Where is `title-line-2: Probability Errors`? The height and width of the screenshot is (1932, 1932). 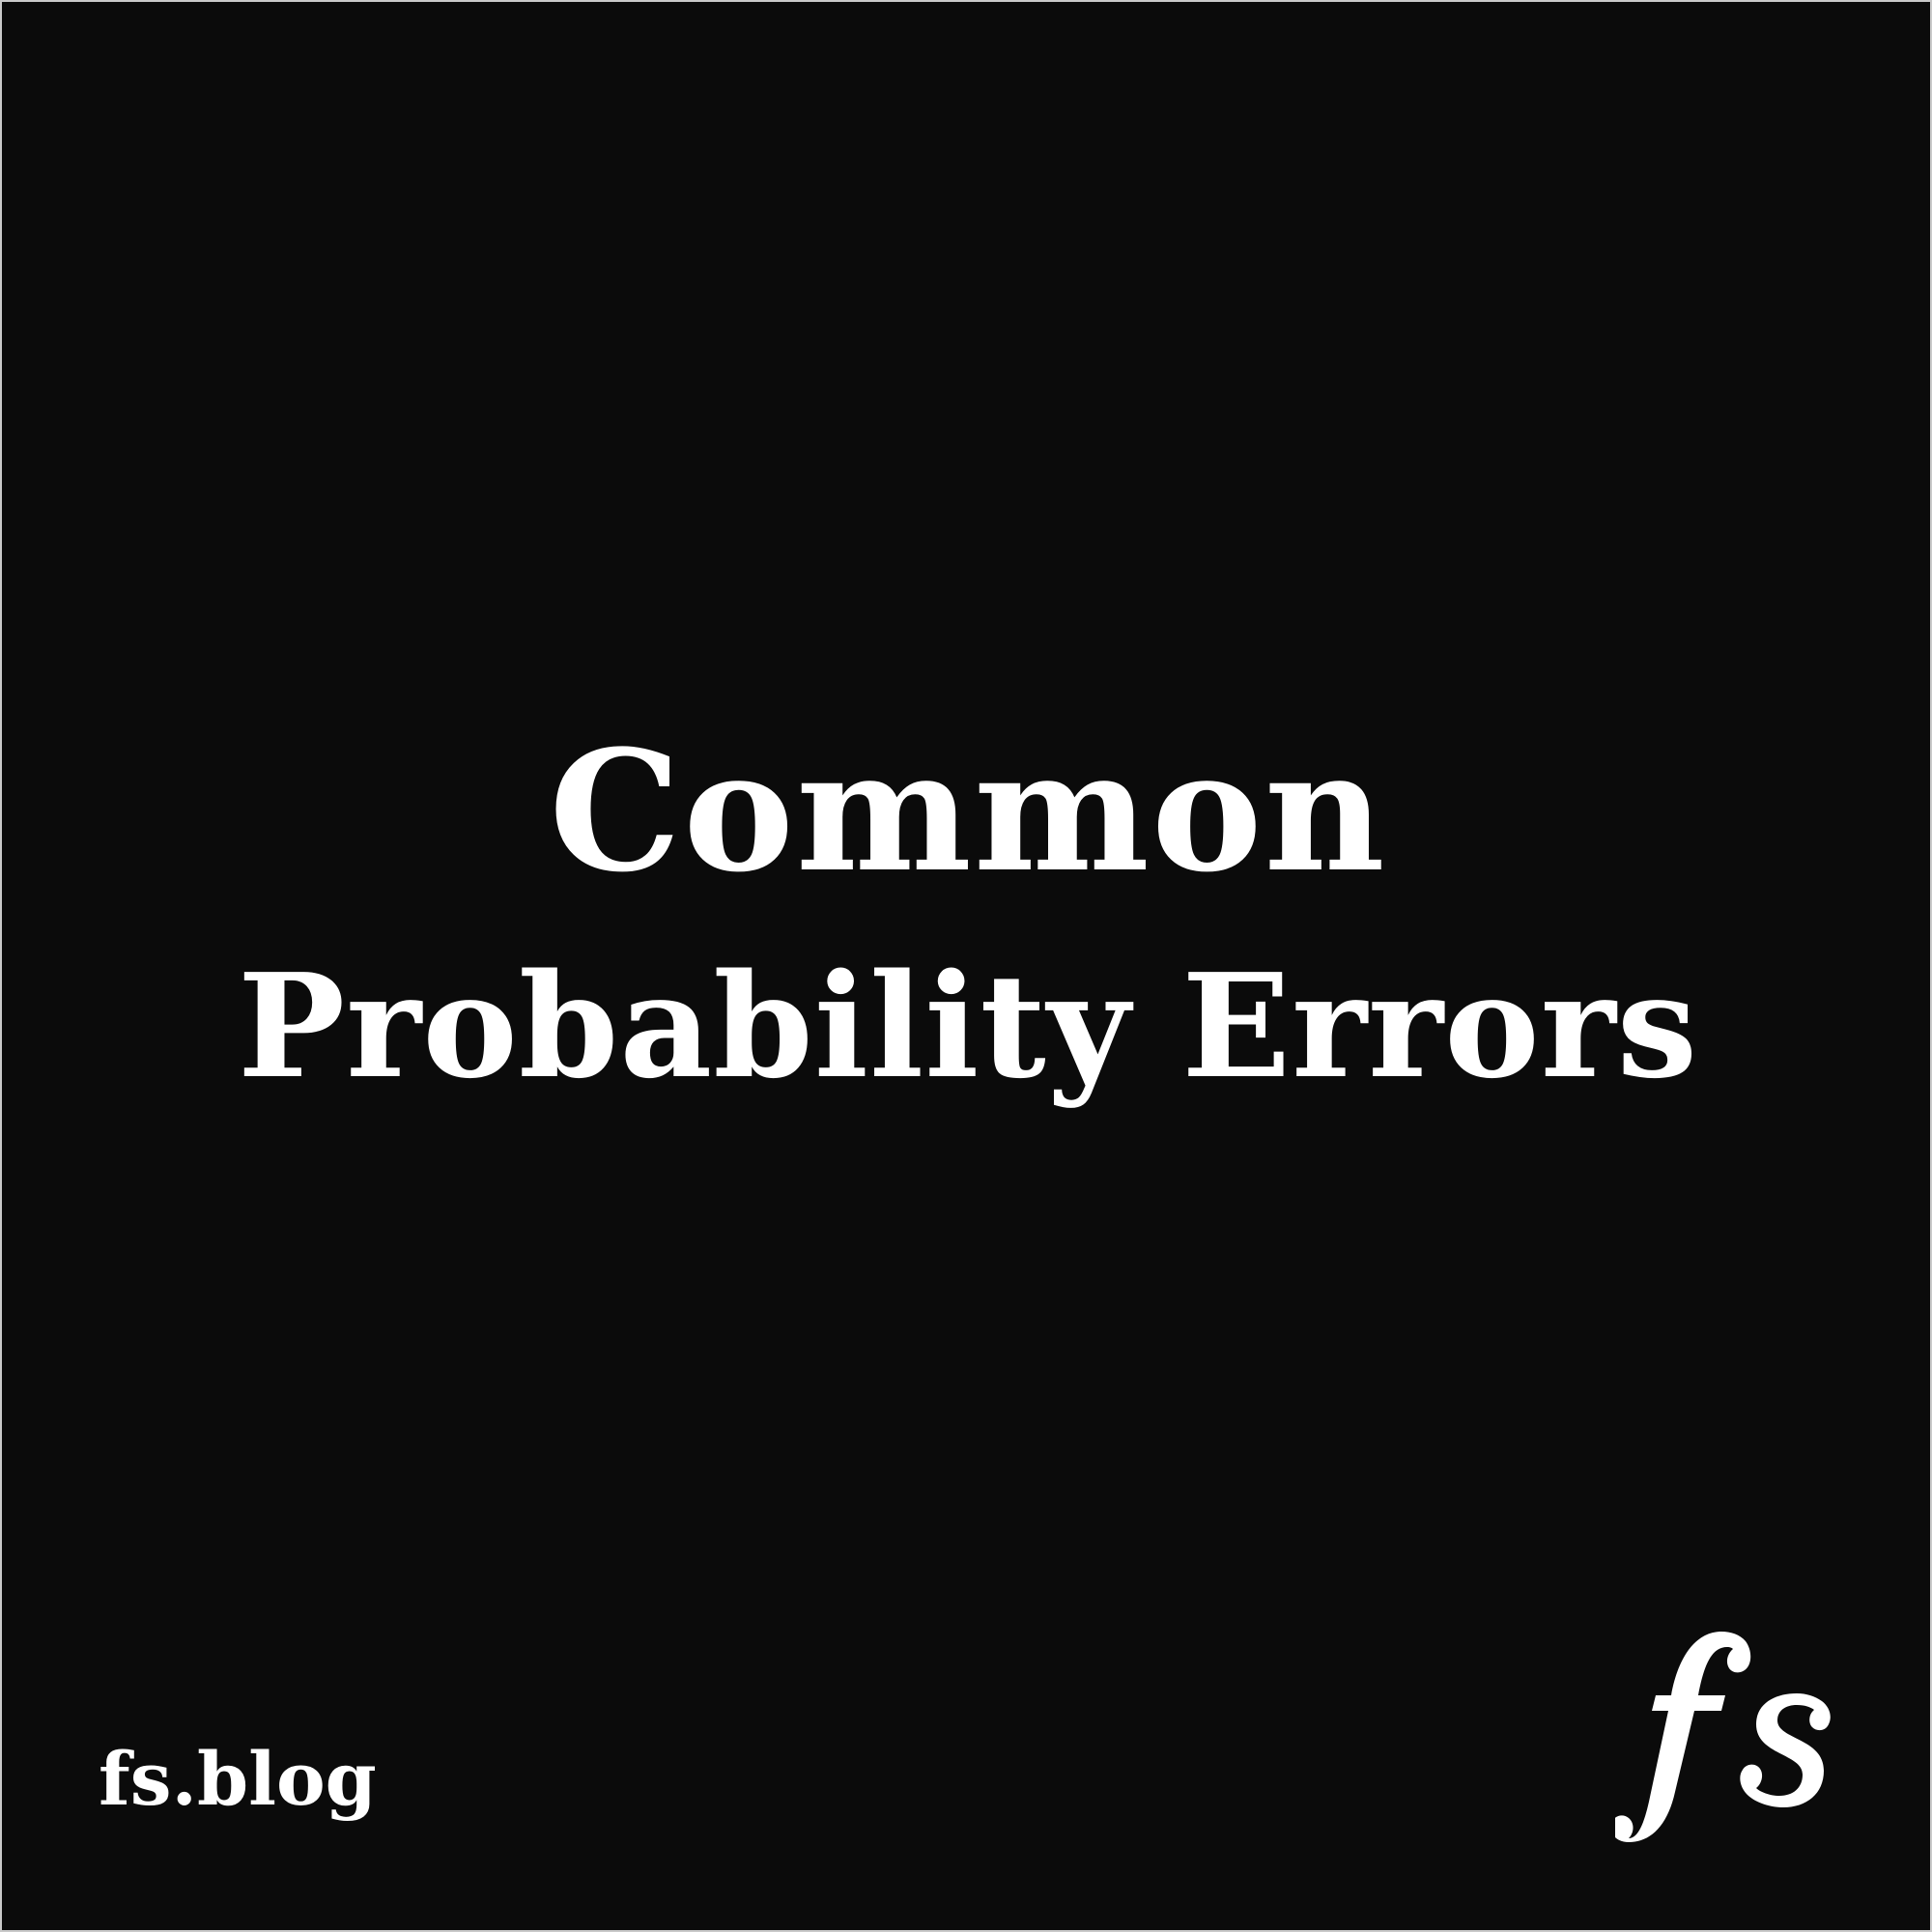
title-line-2: Probability Errors is located at coordinates (968, 1026).